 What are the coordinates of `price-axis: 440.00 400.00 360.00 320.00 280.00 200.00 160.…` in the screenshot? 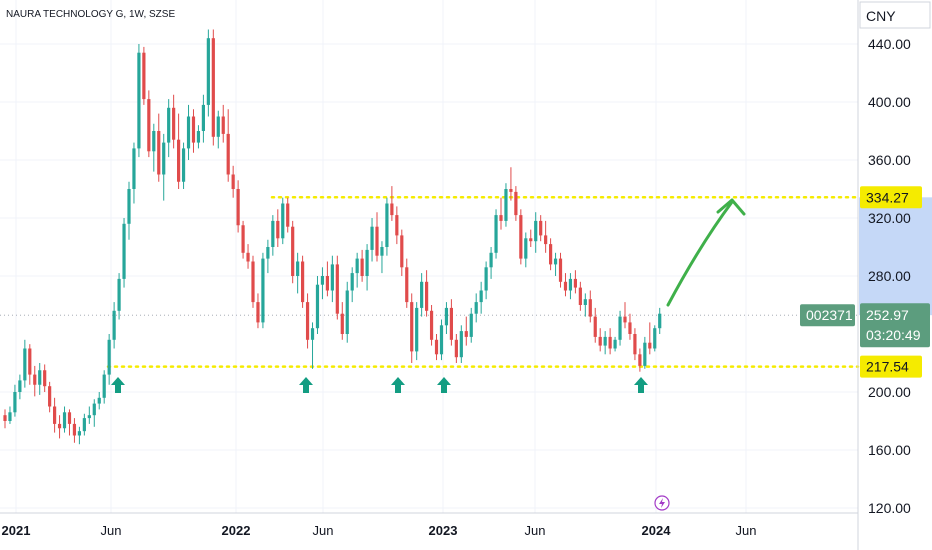 It's located at (889, 276).